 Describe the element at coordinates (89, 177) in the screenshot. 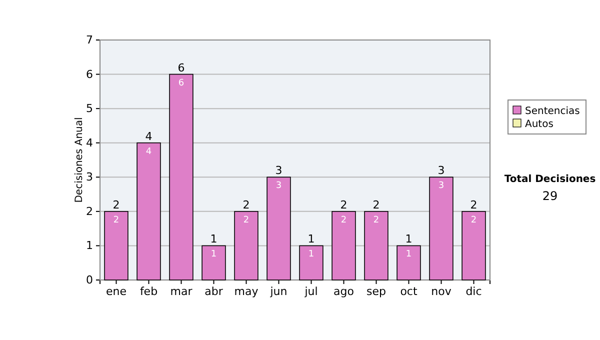

I see `y-tick-label: 3` at that location.